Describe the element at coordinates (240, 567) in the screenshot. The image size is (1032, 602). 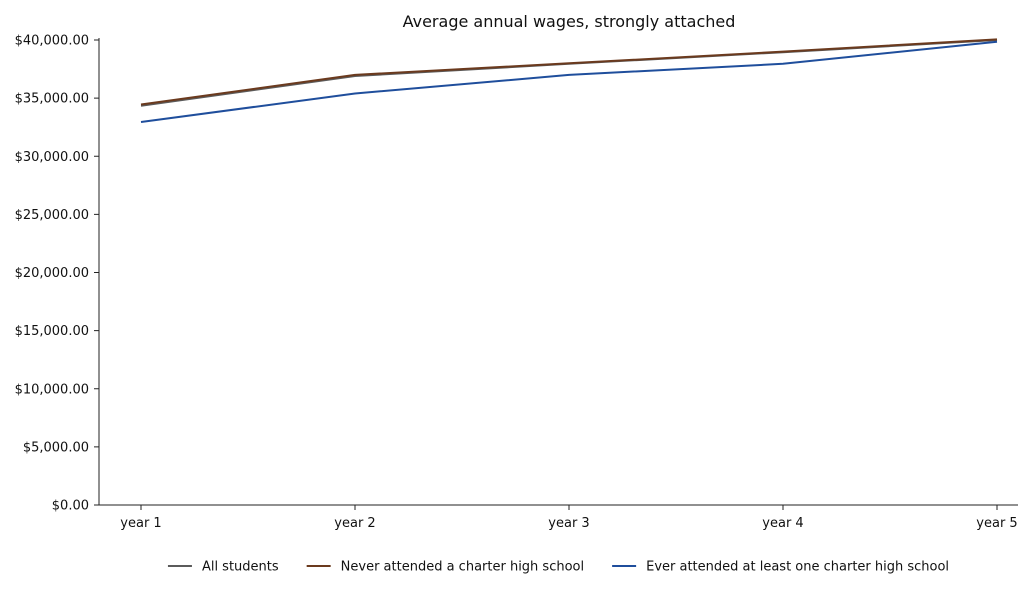
I see `legend-label: All students` at that location.